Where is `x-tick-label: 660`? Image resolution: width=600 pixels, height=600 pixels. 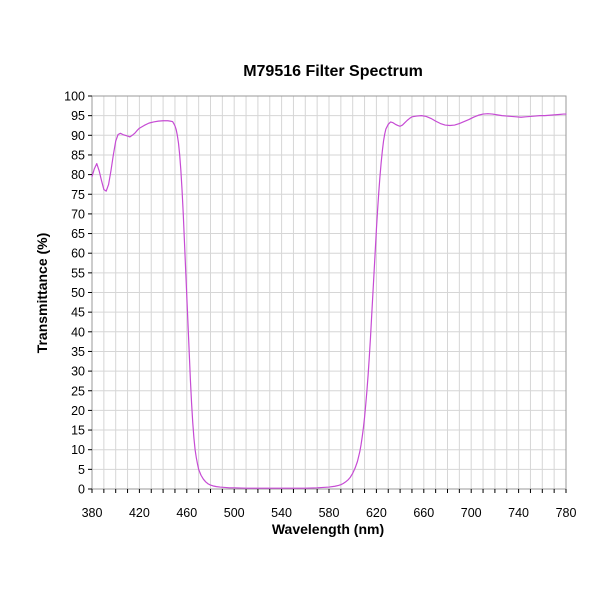
x-tick-label: 660 is located at coordinates (423, 513).